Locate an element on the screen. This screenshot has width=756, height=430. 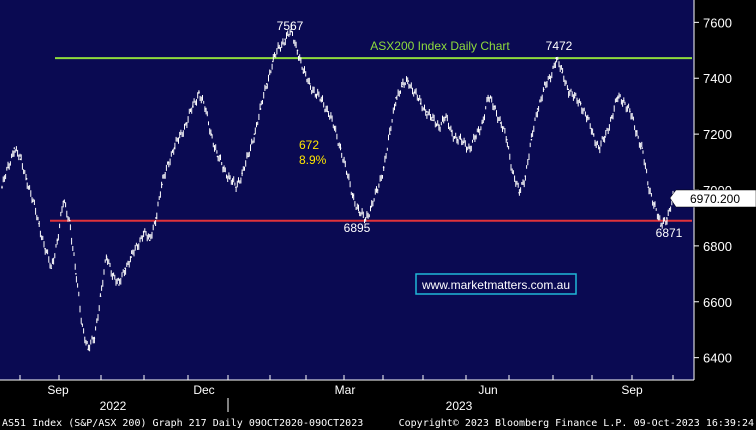
annotation-low-1: 6895 is located at coordinates (357, 228).